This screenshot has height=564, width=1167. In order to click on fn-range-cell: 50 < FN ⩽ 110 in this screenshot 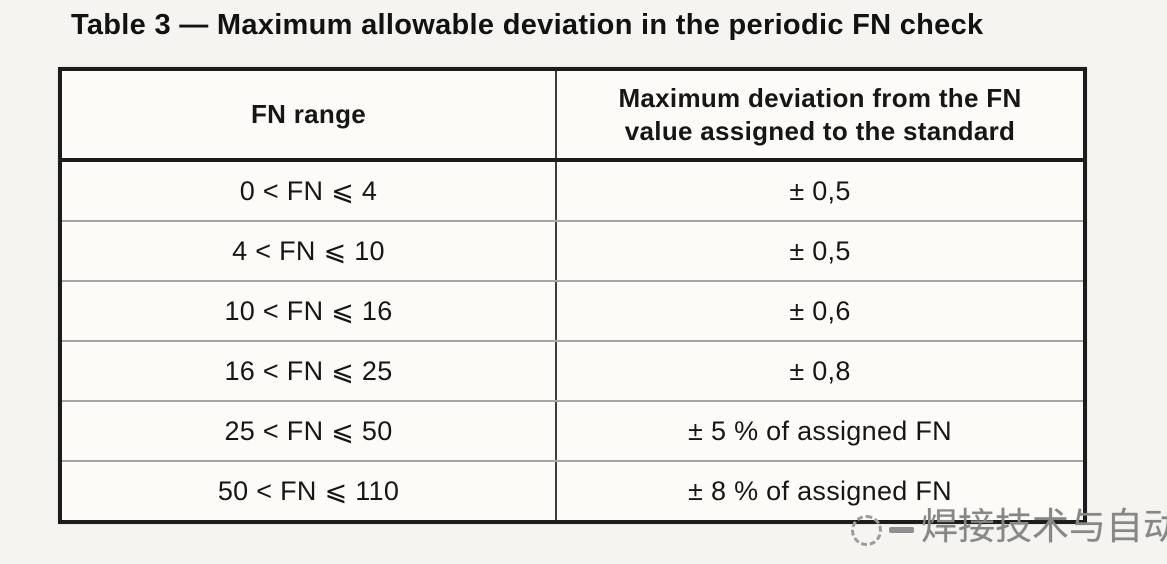, I will do `click(309, 491)`.